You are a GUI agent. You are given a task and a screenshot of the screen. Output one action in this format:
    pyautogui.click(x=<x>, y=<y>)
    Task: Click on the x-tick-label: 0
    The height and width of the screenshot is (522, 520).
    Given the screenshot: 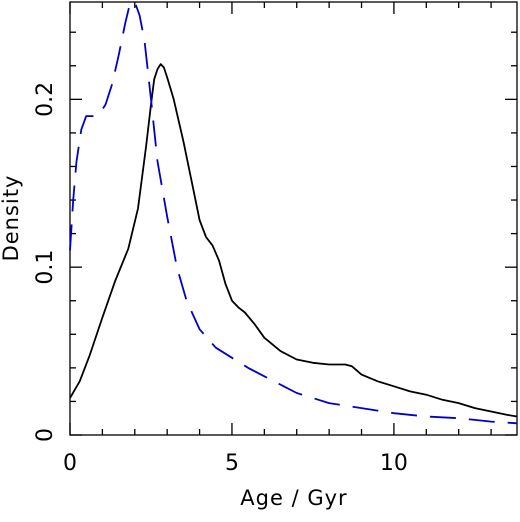 What is the action you would take?
    pyautogui.click(x=70, y=463)
    